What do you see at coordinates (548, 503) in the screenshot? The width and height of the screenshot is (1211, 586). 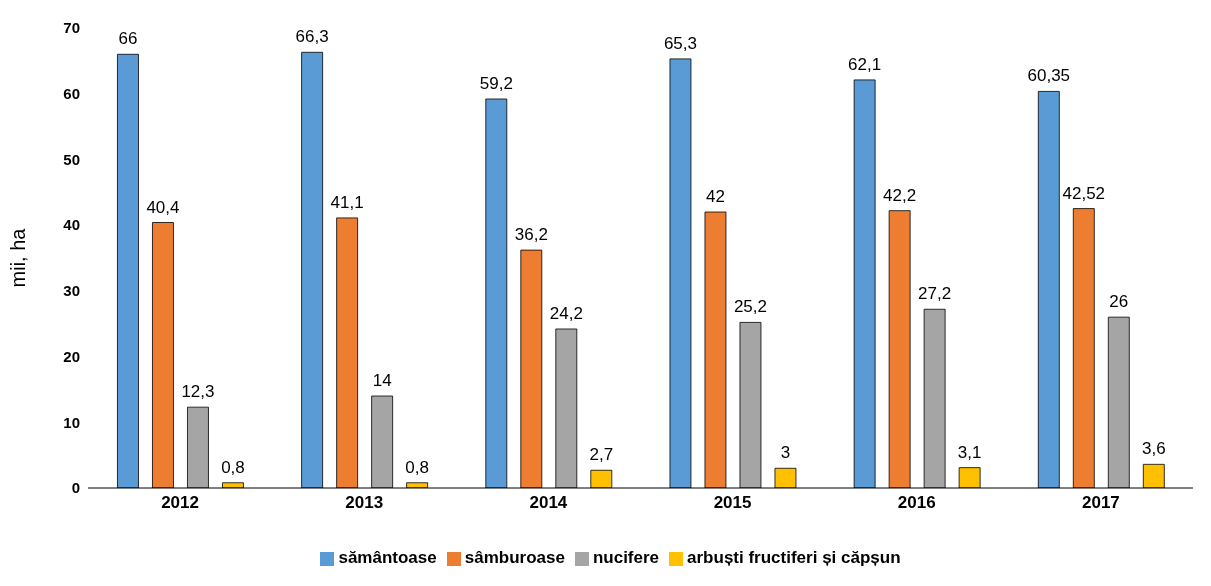 I see `x-tick-label: 2014` at bounding box center [548, 503].